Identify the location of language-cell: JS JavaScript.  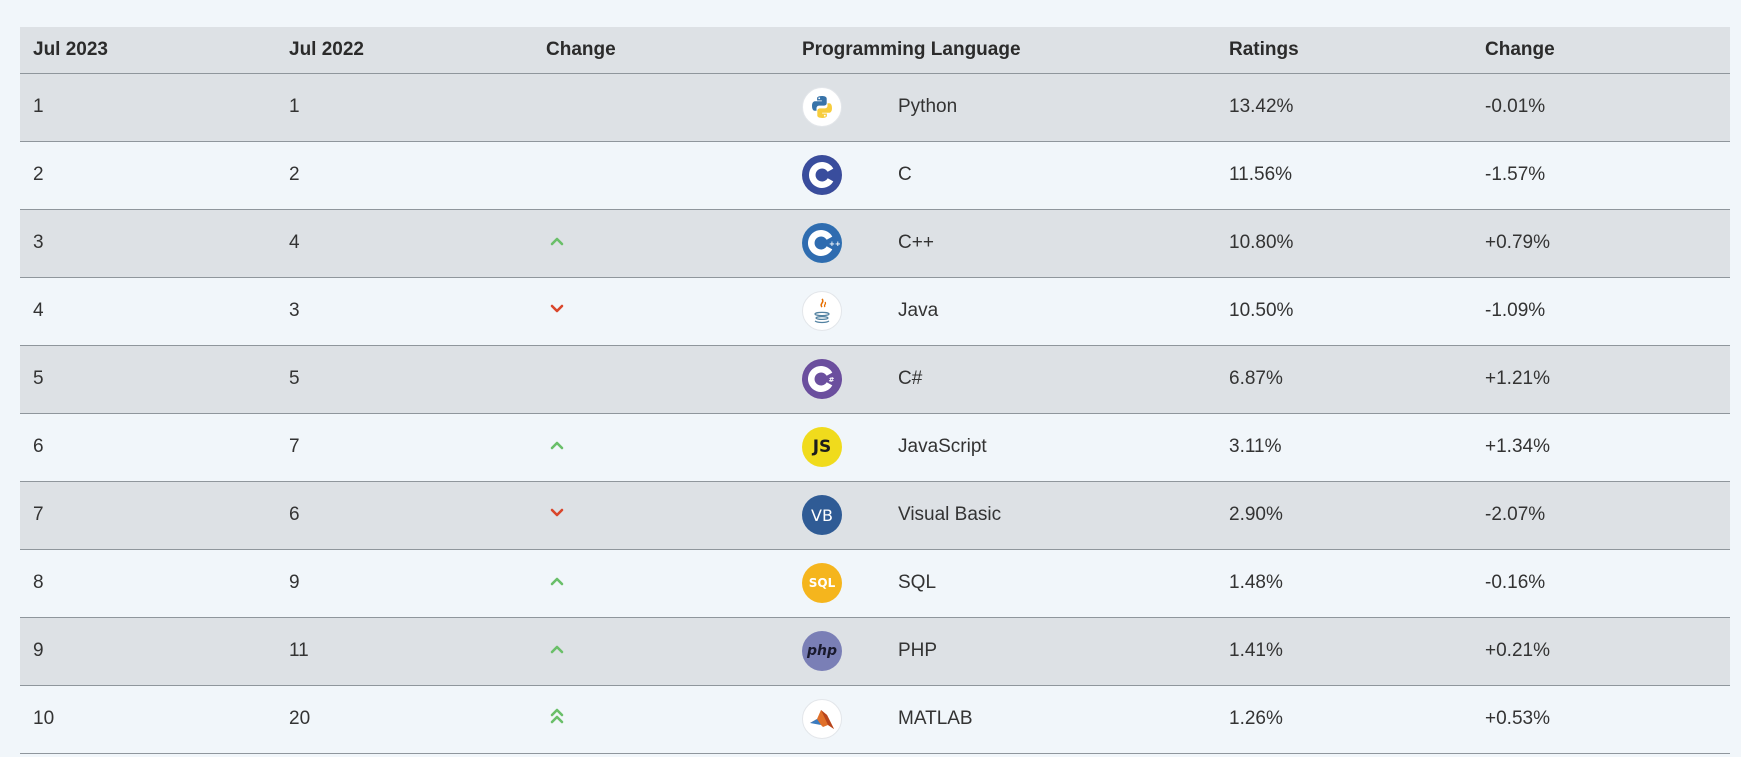
(1002, 447).